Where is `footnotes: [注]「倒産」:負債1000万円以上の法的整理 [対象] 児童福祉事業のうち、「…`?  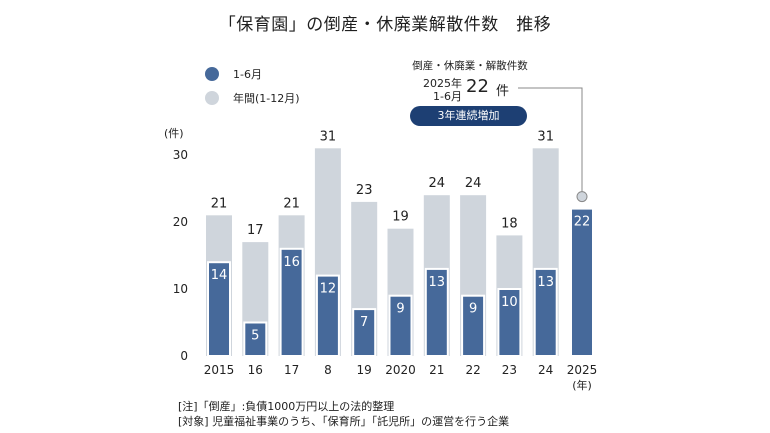 footnotes: [注]「倒産」:負債1000万円以上の法的整理 [対象] 児童福祉事業のうち、「… is located at coordinates (343, 414).